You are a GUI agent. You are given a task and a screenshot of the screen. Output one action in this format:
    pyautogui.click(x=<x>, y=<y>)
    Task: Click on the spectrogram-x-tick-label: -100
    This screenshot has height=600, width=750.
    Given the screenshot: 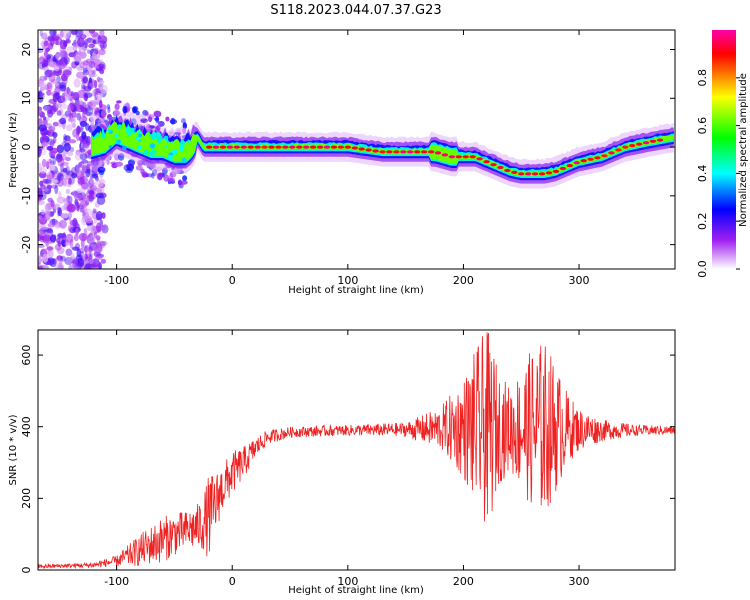 What is the action you would take?
    pyautogui.click(x=116, y=280)
    